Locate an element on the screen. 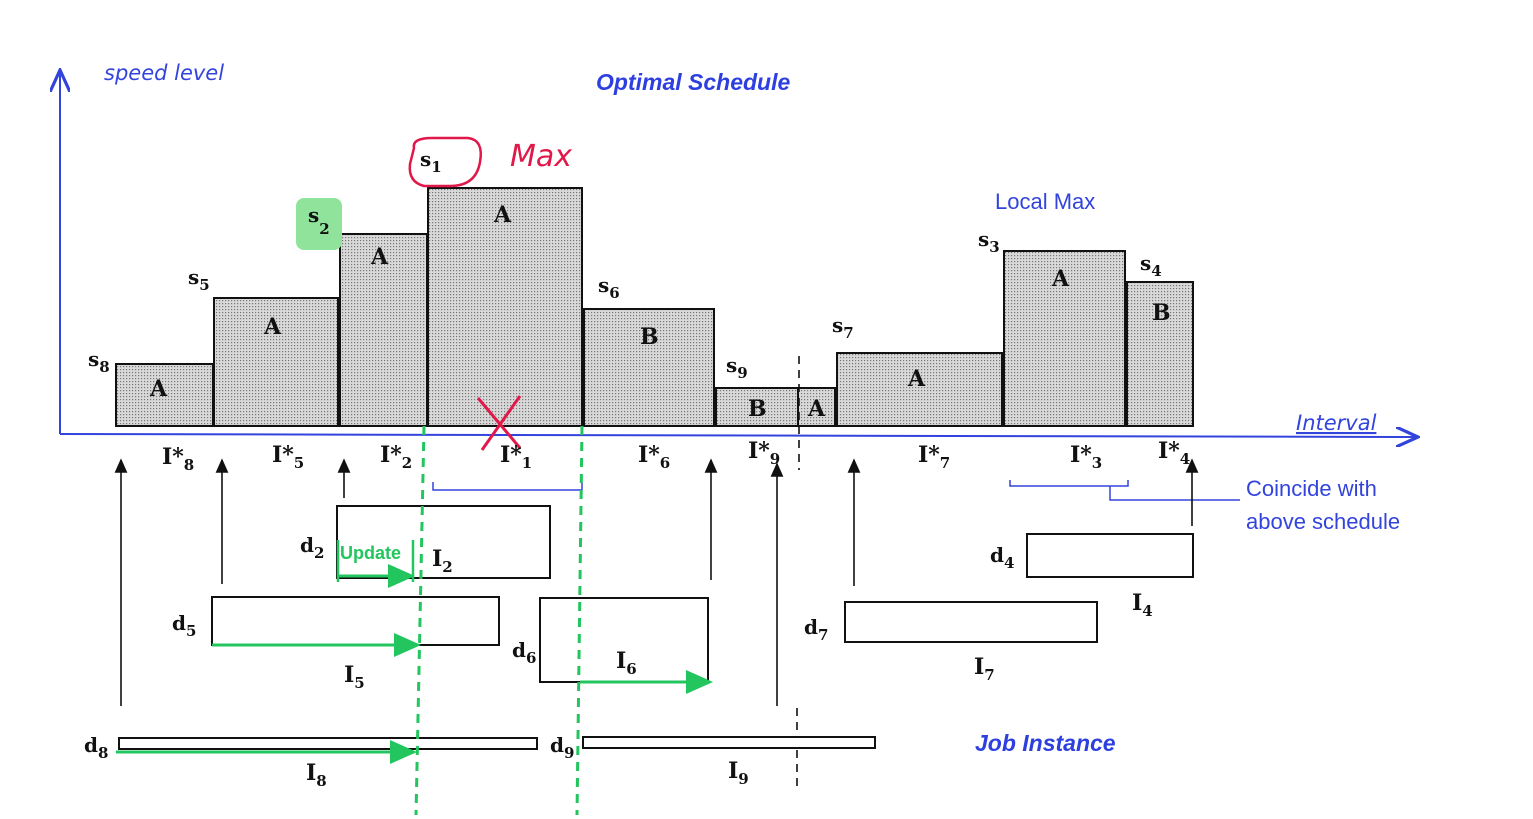 This screenshot has height=819, width=1533. speed-label: s5 is located at coordinates (199, 279).